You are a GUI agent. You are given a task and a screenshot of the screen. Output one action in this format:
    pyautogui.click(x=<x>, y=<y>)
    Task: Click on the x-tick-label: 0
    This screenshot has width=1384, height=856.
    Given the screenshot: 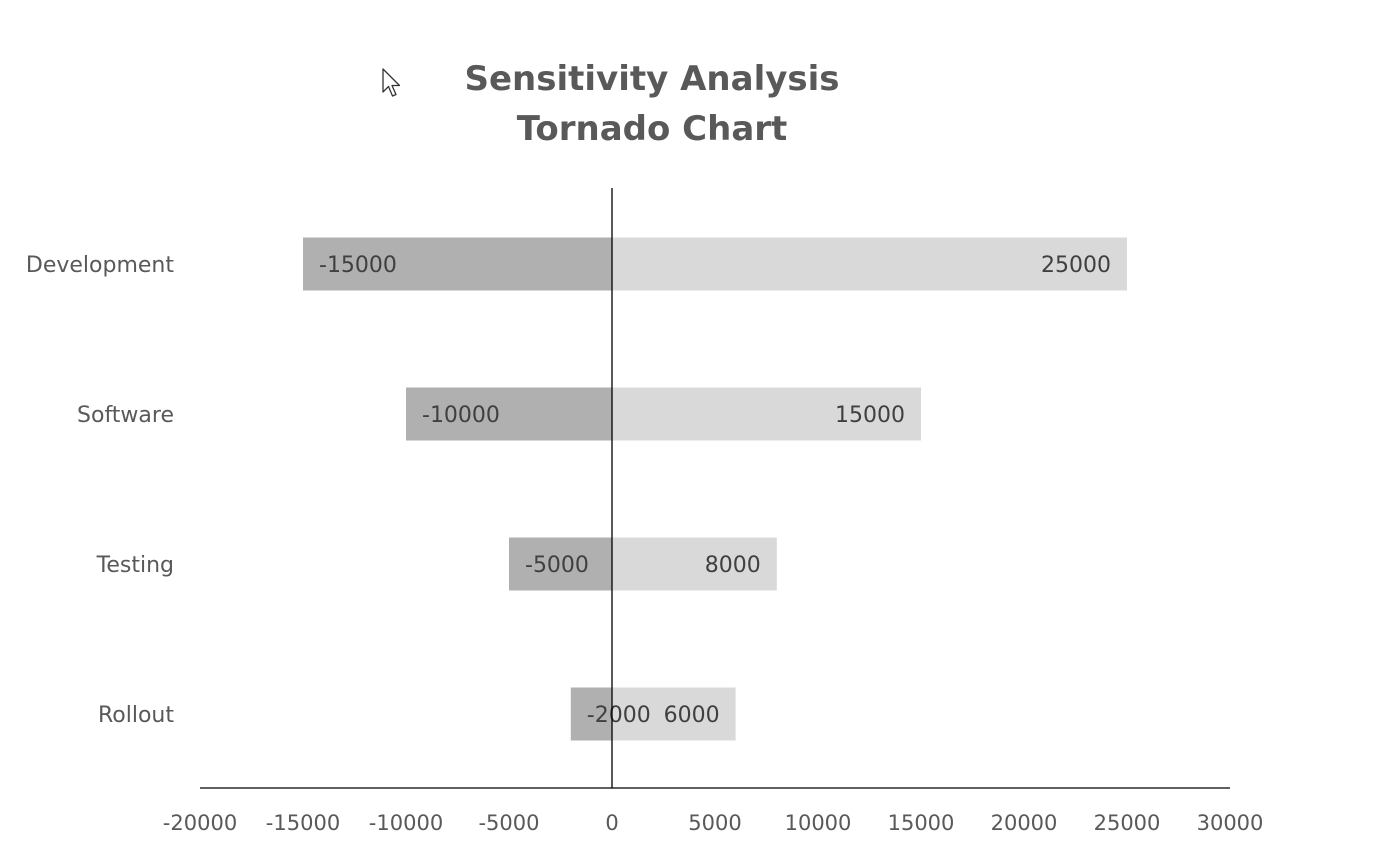 What is the action you would take?
    pyautogui.click(x=611, y=823)
    